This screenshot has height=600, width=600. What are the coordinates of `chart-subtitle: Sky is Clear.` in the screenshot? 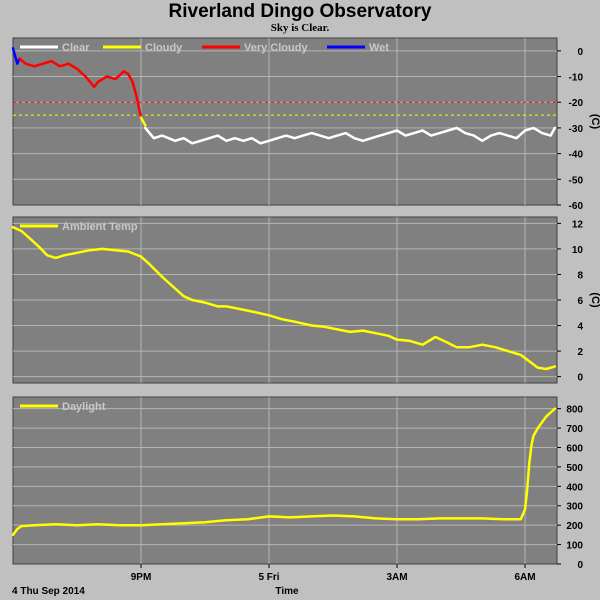 It's located at (300, 28).